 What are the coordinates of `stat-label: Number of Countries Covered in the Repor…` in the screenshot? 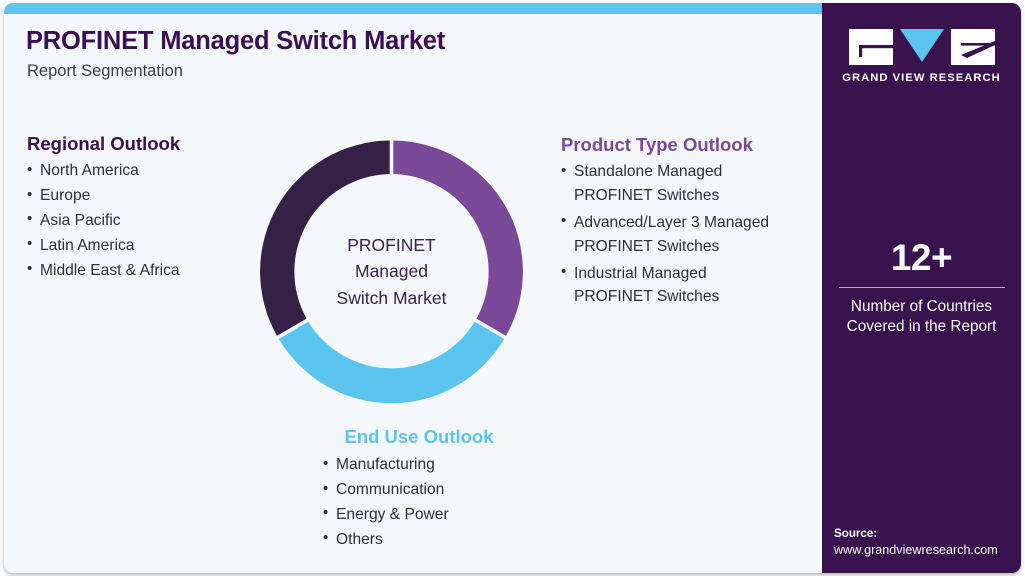 It's located at (921, 317).